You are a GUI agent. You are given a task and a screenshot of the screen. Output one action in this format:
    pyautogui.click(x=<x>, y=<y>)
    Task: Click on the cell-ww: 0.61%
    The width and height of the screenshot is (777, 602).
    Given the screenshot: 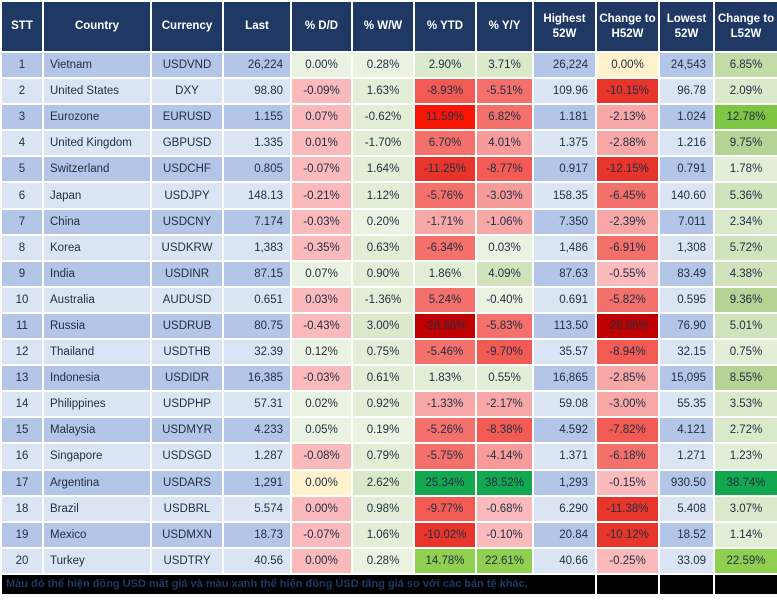 What is the action you would take?
    pyautogui.click(x=383, y=378)
    